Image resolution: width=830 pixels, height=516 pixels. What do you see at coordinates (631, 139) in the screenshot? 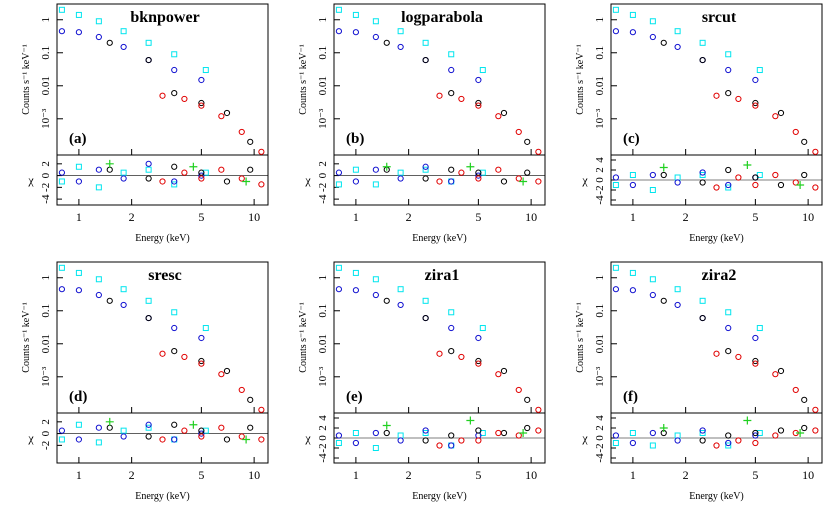
I see `panel-label: (c)` at bounding box center [631, 139].